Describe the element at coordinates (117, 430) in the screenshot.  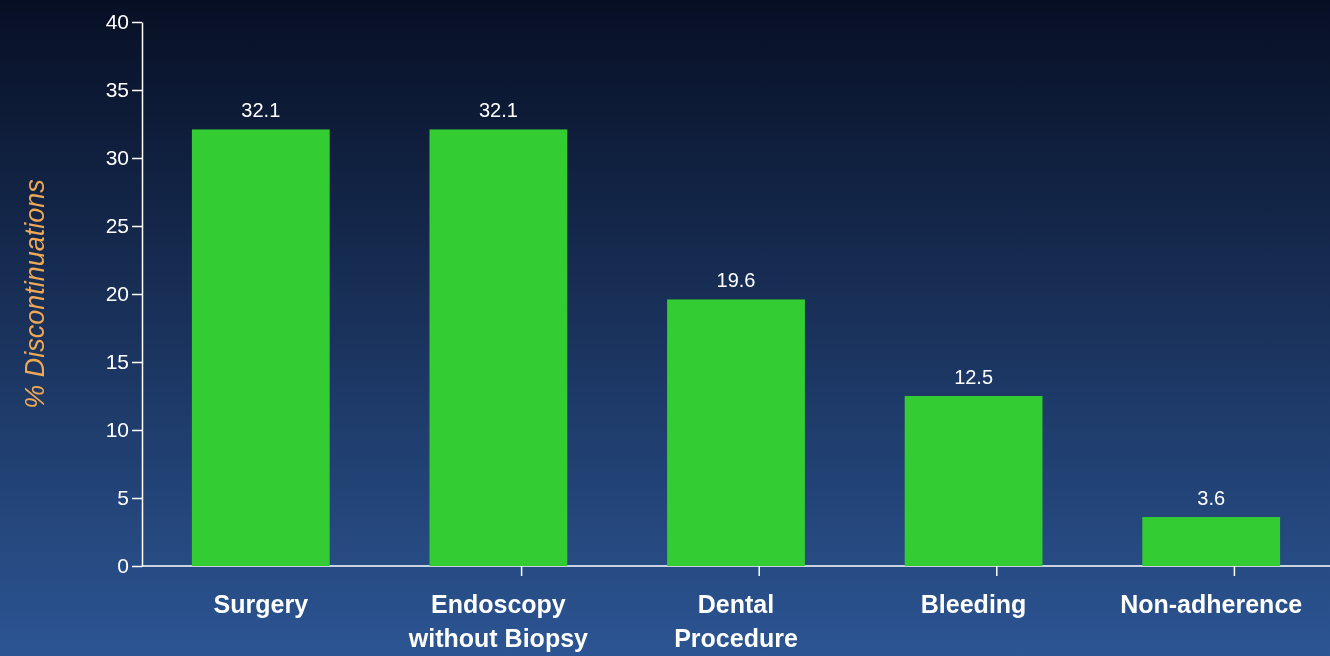
I see `y-tick-label: 10` at that location.